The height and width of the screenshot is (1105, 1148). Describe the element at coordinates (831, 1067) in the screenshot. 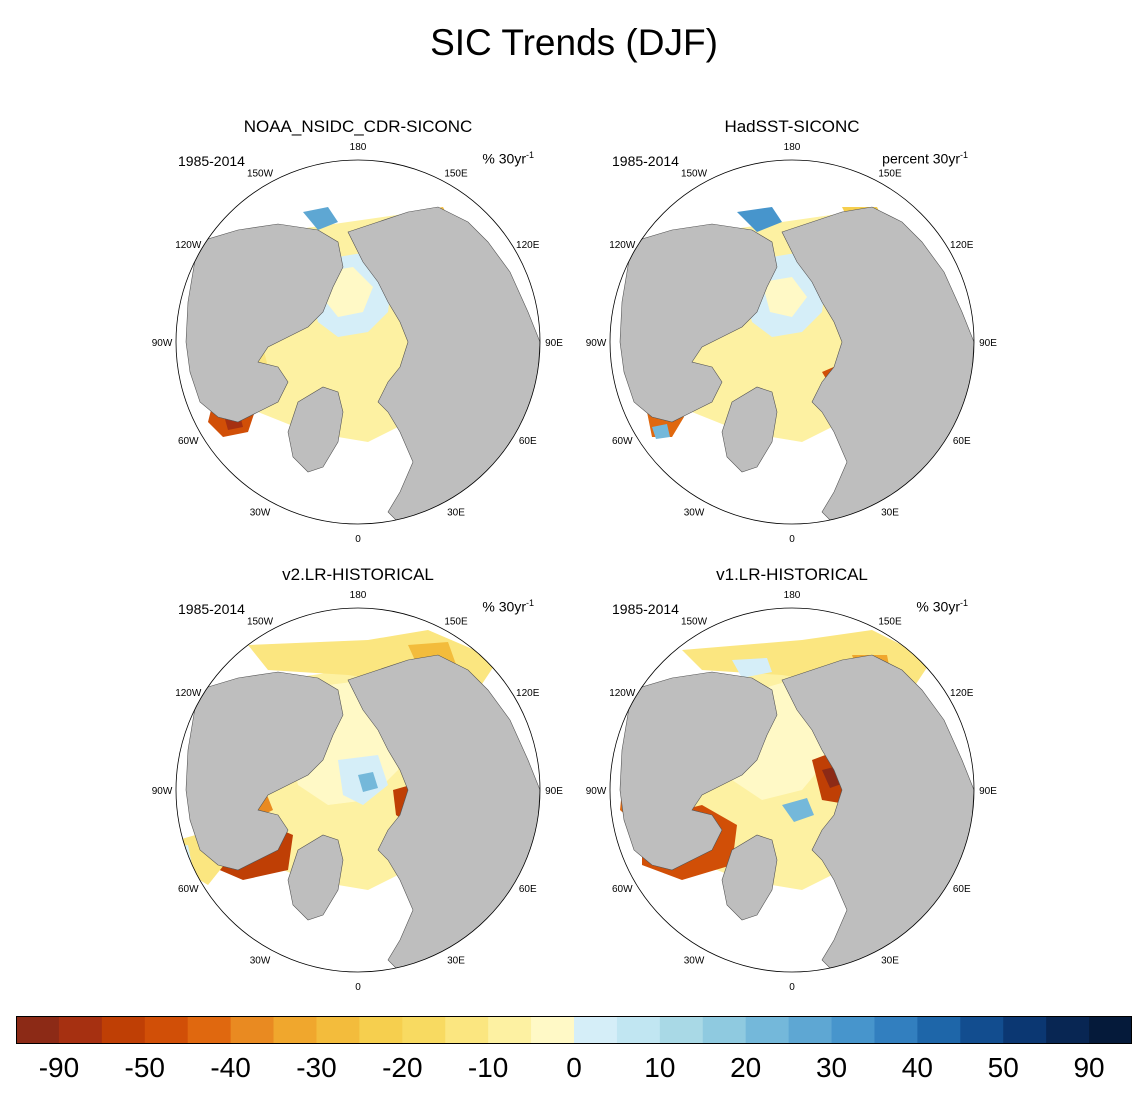

I see `colorbar-tick-label: 30` at that location.